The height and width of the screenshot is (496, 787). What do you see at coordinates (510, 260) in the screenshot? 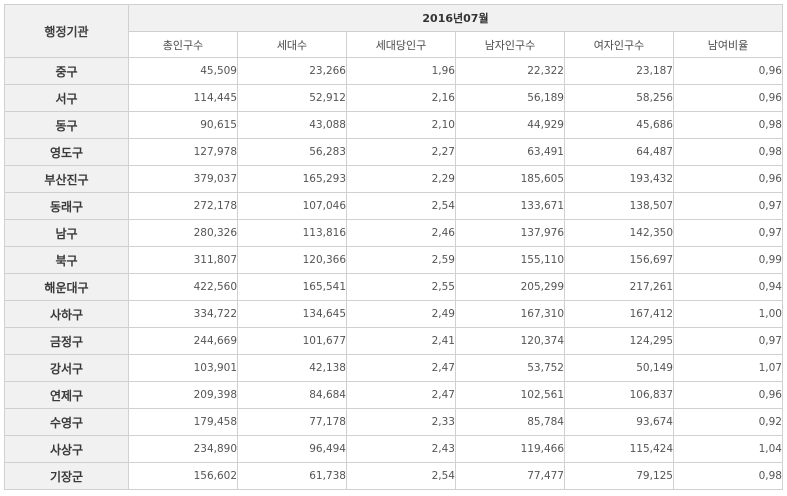
I see `male-population-cell: 155,110` at bounding box center [510, 260].